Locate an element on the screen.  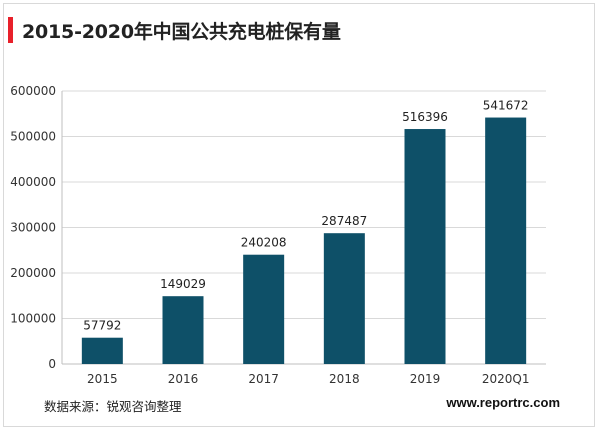
data-label-2017: 240208 is located at coordinates (264, 243).